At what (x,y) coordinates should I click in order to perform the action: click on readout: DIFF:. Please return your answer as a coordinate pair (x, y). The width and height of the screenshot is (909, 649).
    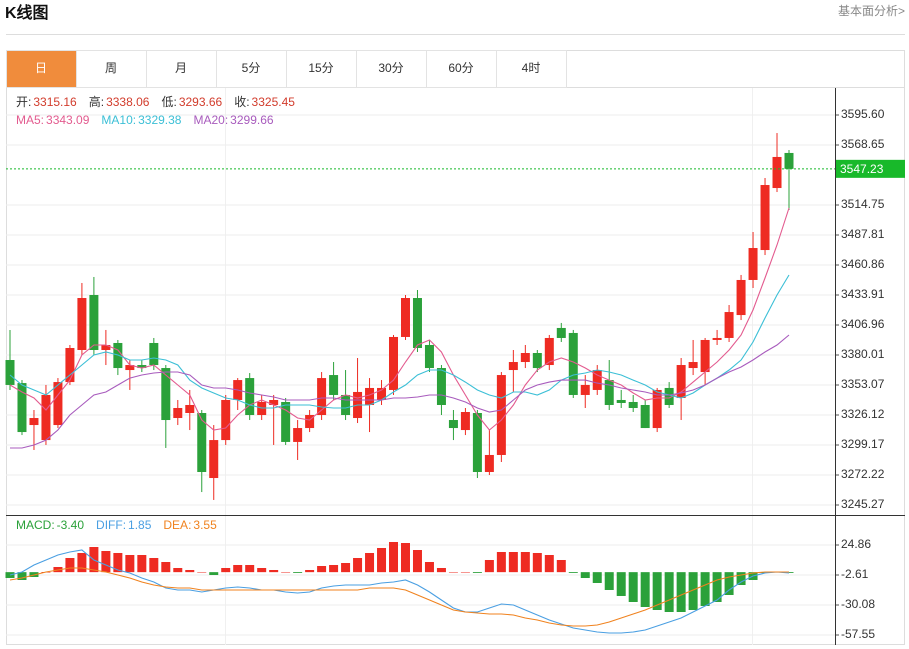
    Looking at the image, I should click on (111, 525).